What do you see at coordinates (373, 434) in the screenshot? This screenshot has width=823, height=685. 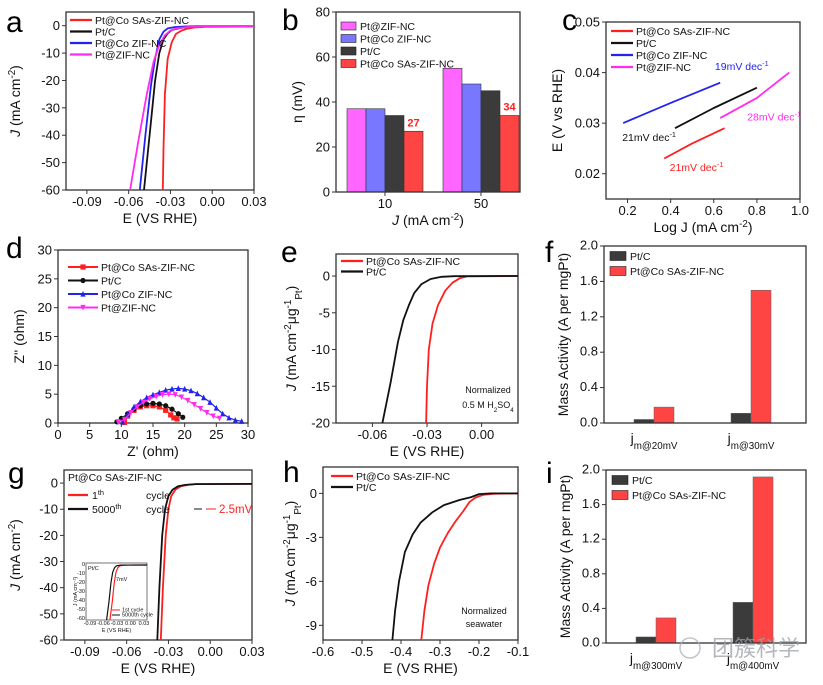 I see `x-tick-label: -0.06` at bounding box center [373, 434].